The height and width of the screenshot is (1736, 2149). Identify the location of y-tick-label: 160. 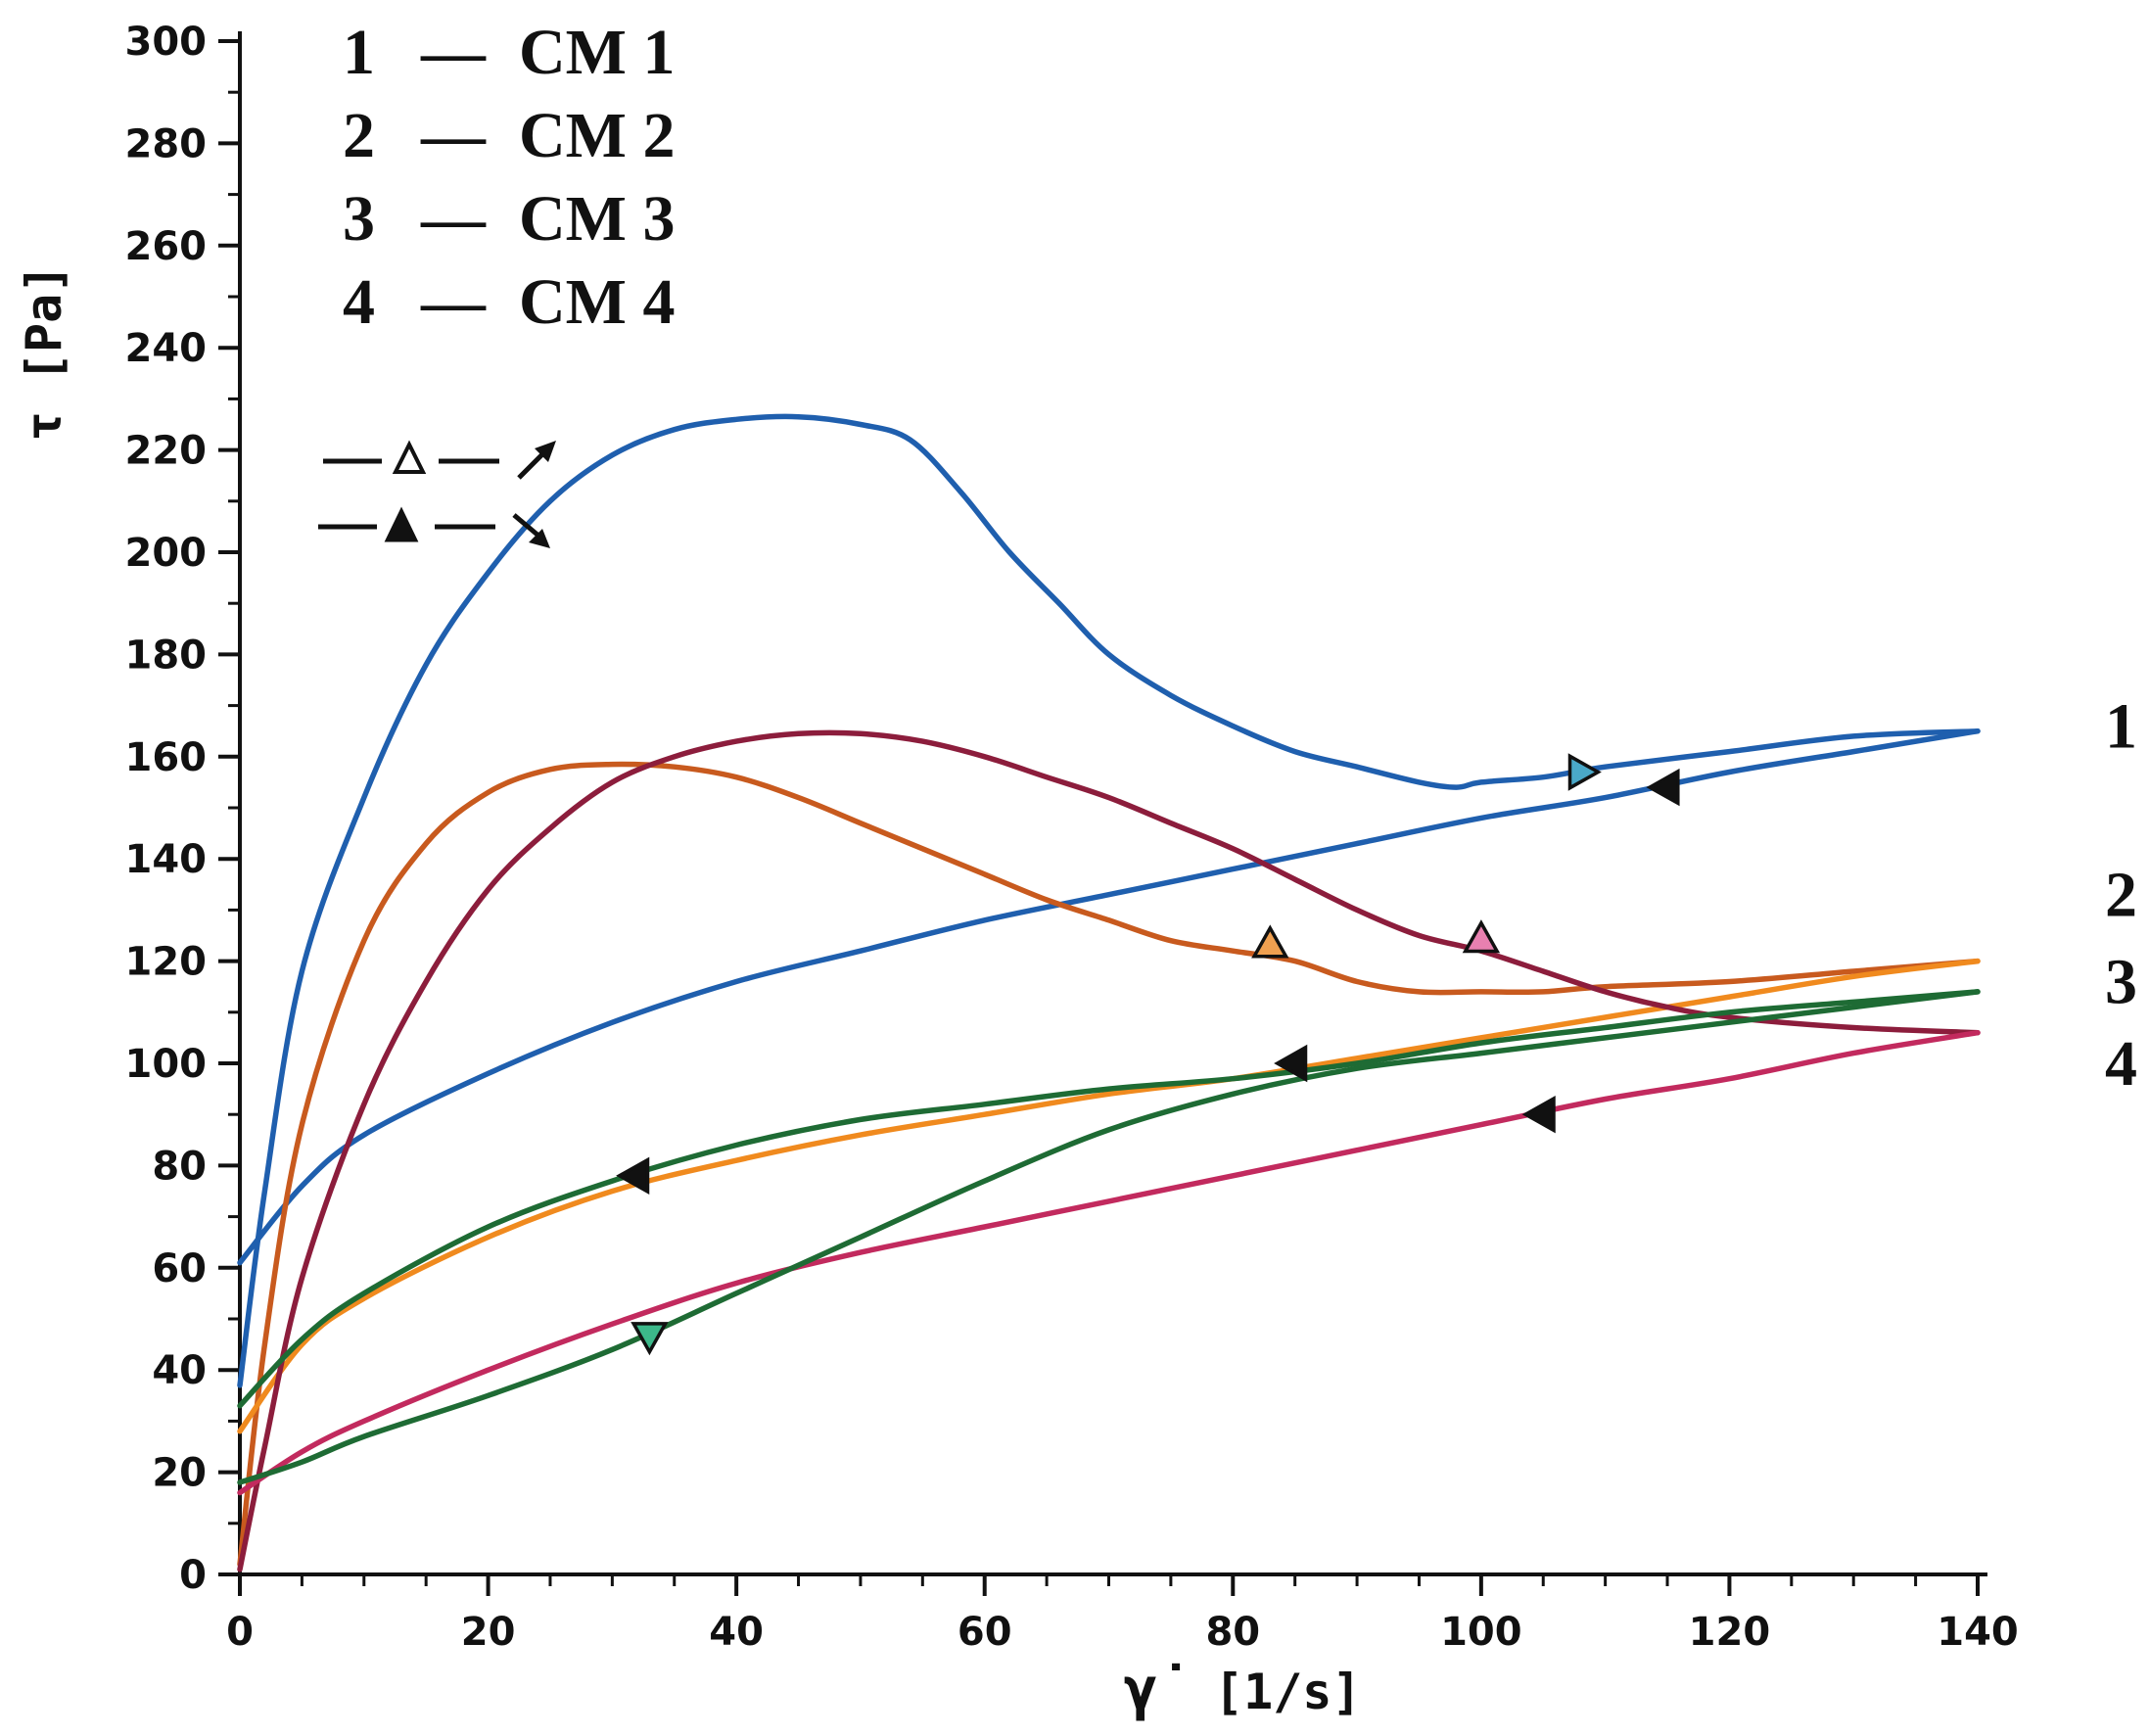
(166, 757).